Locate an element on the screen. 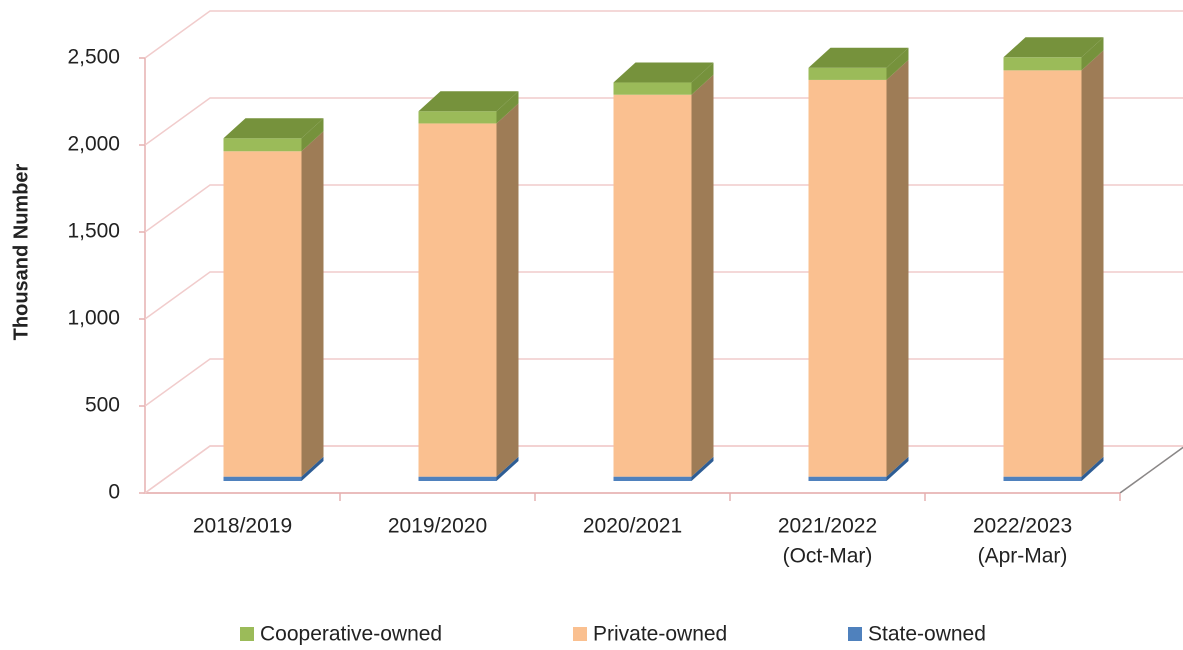  y-tick-label: 0 is located at coordinates (114, 492).